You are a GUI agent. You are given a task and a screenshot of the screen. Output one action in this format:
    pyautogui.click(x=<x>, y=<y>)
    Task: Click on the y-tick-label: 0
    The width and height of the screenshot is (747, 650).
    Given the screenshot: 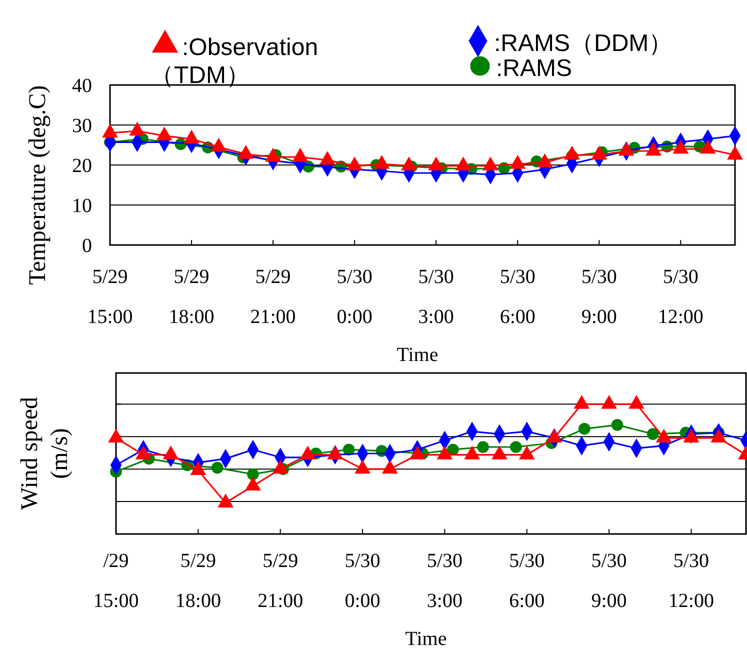 What is the action you would take?
    pyautogui.click(x=87, y=246)
    